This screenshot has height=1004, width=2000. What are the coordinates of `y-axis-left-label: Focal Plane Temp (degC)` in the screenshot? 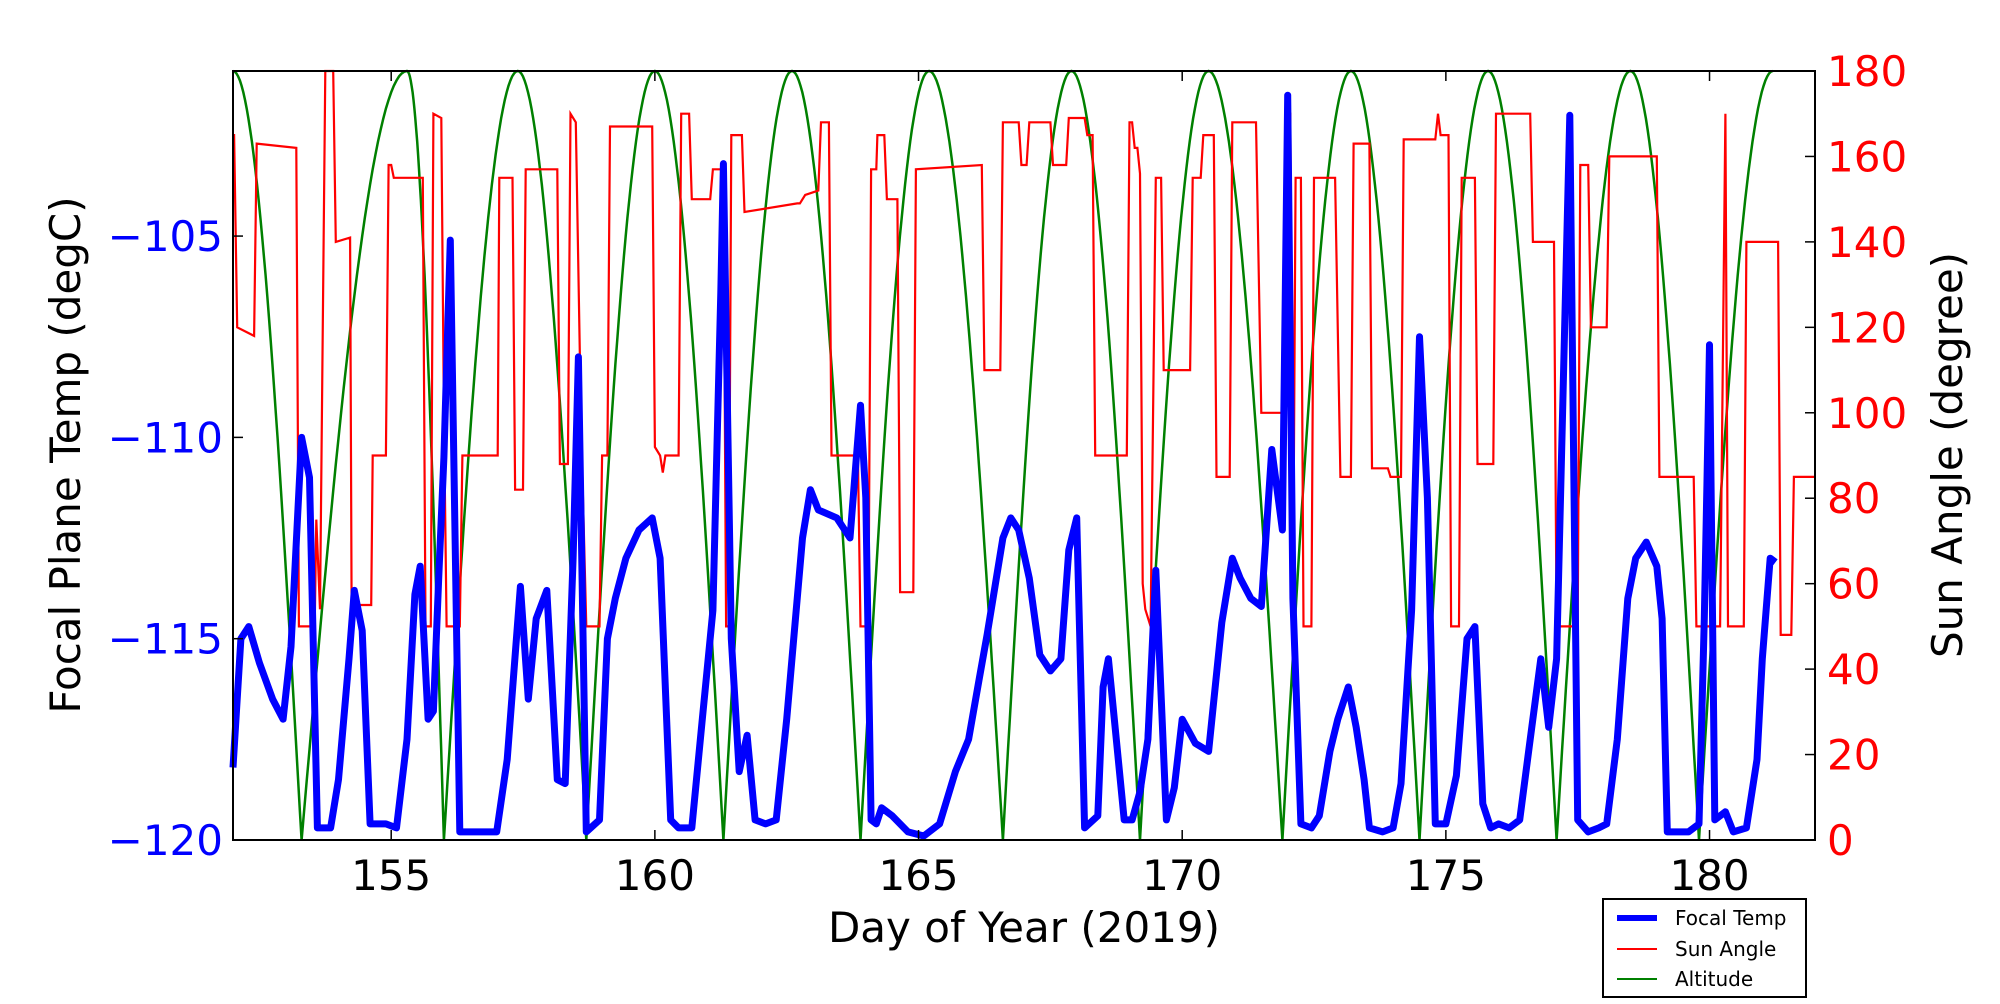 It's located at (65, 454).